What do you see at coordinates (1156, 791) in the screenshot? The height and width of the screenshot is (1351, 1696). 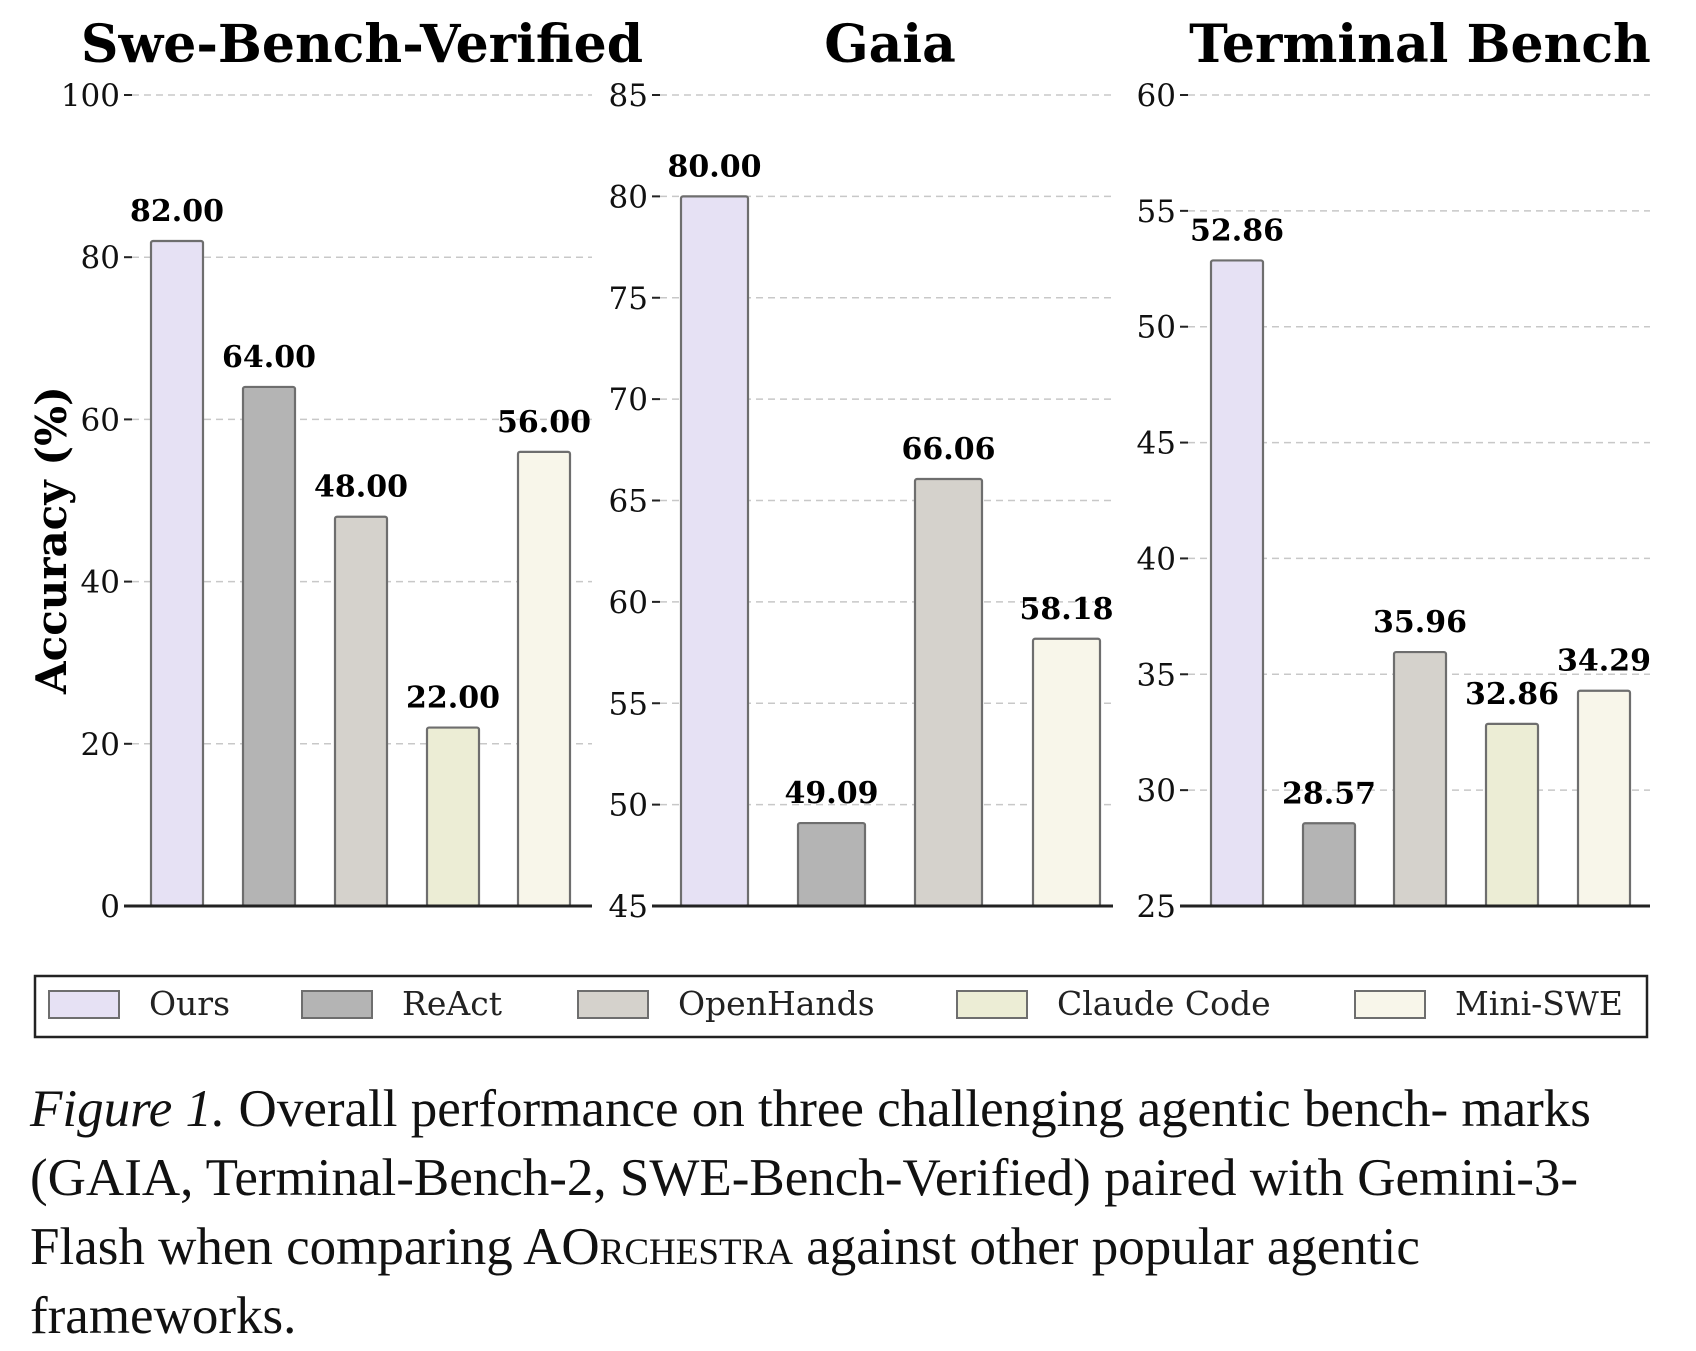 I see `y-tick-label: 30` at bounding box center [1156, 791].